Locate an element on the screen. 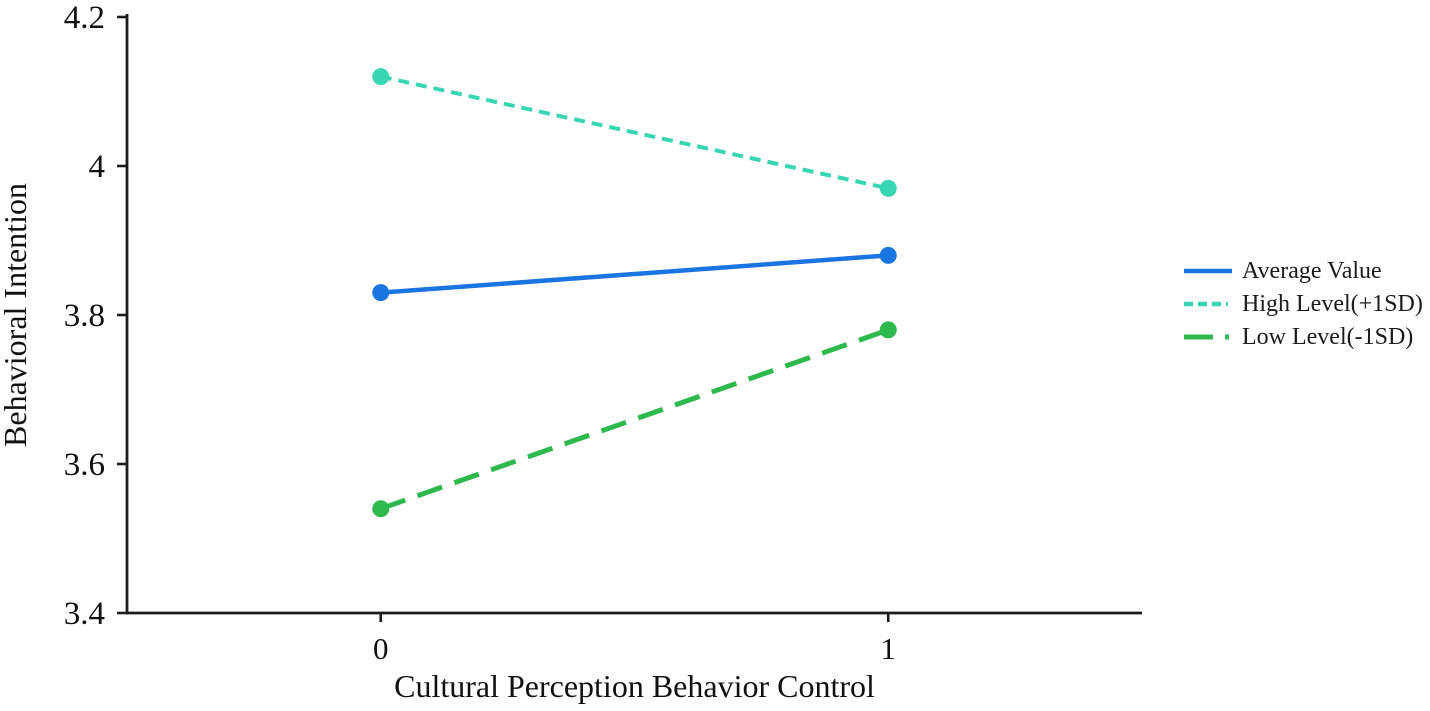 The height and width of the screenshot is (711, 1430). legend-label: Low Level(-1SD) is located at coordinates (1328, 336).